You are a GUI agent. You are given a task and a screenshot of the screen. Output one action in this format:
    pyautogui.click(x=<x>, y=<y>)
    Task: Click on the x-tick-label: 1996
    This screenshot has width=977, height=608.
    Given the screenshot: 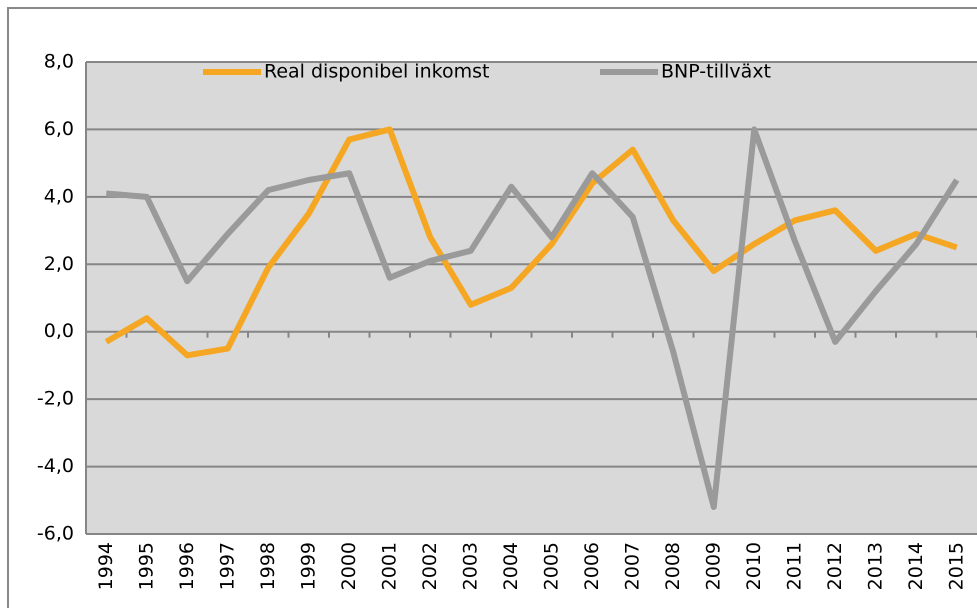 What is the action you would take?
    pyautogui.click(x=187, y=566)
    